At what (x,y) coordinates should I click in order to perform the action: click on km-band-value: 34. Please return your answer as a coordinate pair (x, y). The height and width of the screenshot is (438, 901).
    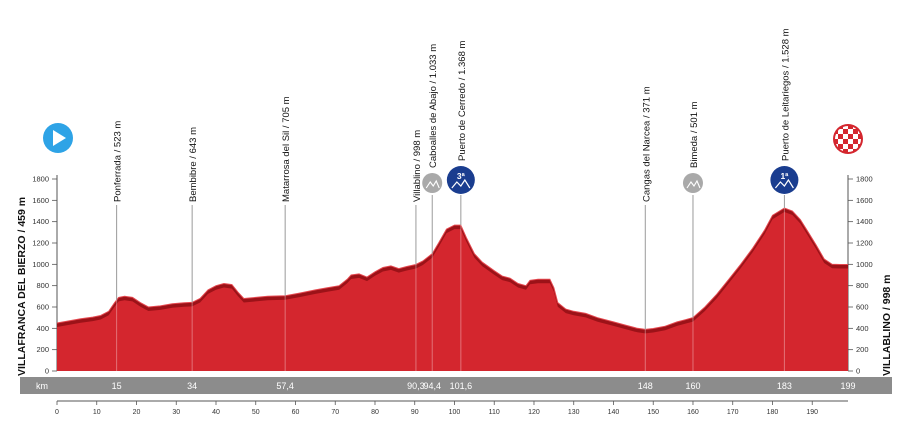
    Looking at the image, I should click on (192, 386).